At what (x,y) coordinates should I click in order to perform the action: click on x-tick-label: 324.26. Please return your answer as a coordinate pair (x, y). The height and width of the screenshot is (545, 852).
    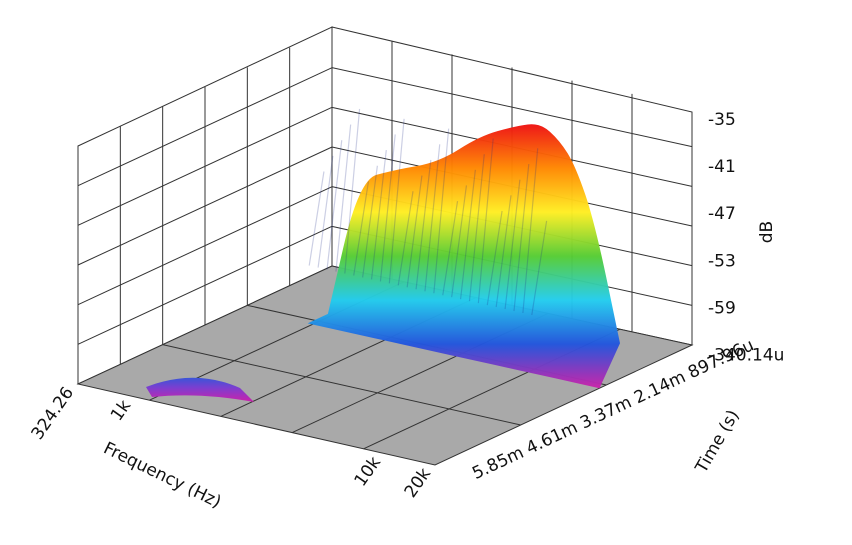
    Looking at the image, I should click on (53, 413).